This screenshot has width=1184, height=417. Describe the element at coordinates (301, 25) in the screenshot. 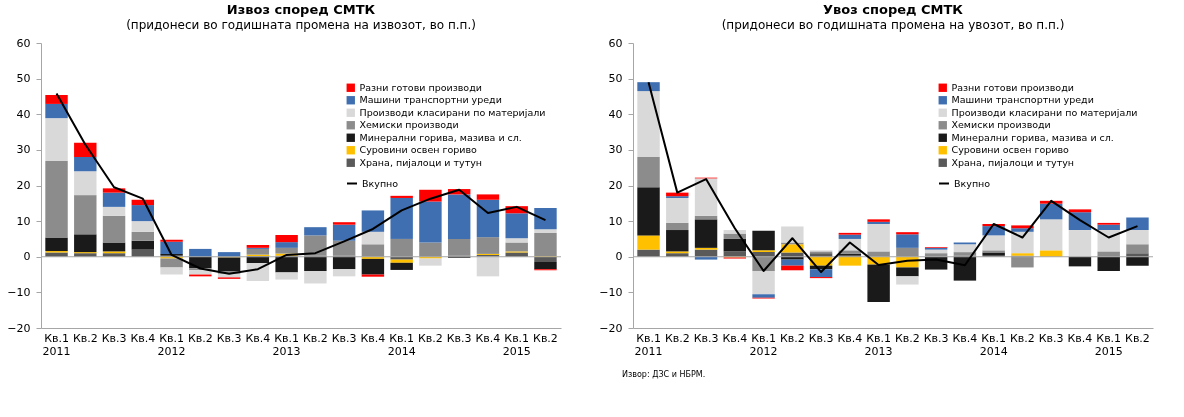

I see `chart-subtitle: (придонеси во годишната промена на извозот, во п.п.)` at that location.